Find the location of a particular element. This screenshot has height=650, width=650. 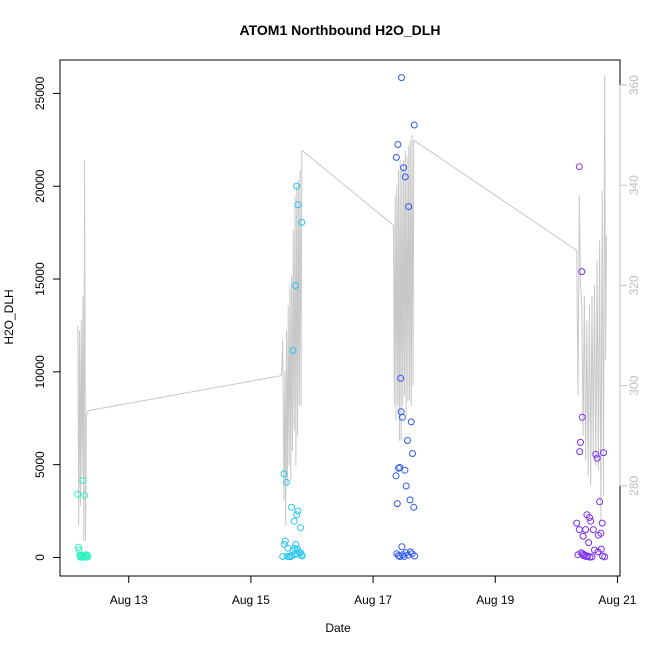

y-axis-label: H2O_DLH is located at coordinates (9, 316).